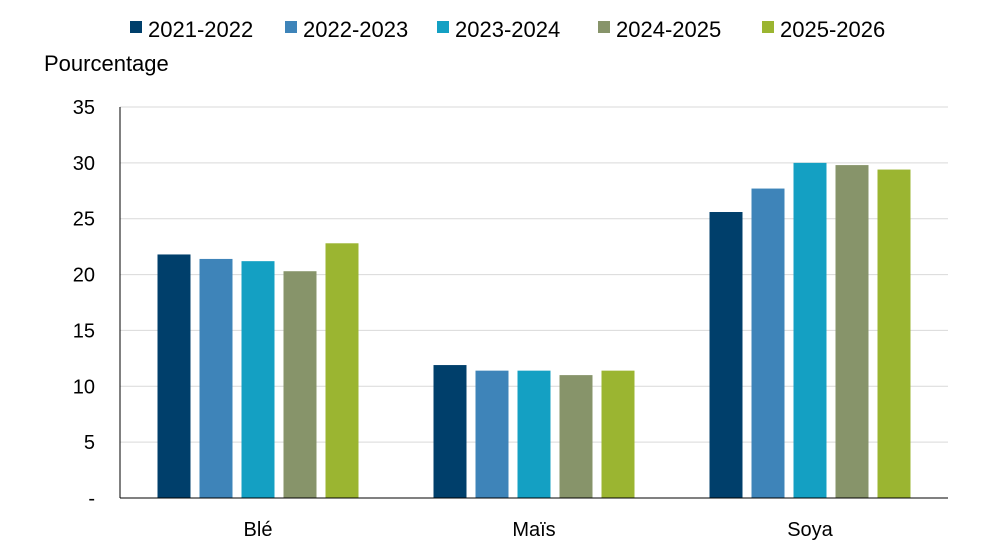 The width and height of the screenshot is (992, 558). What do you see at coordinates (84, 331) in the screenshot?
I see `y-tick-label: 15` at bounding box center [84, 331].